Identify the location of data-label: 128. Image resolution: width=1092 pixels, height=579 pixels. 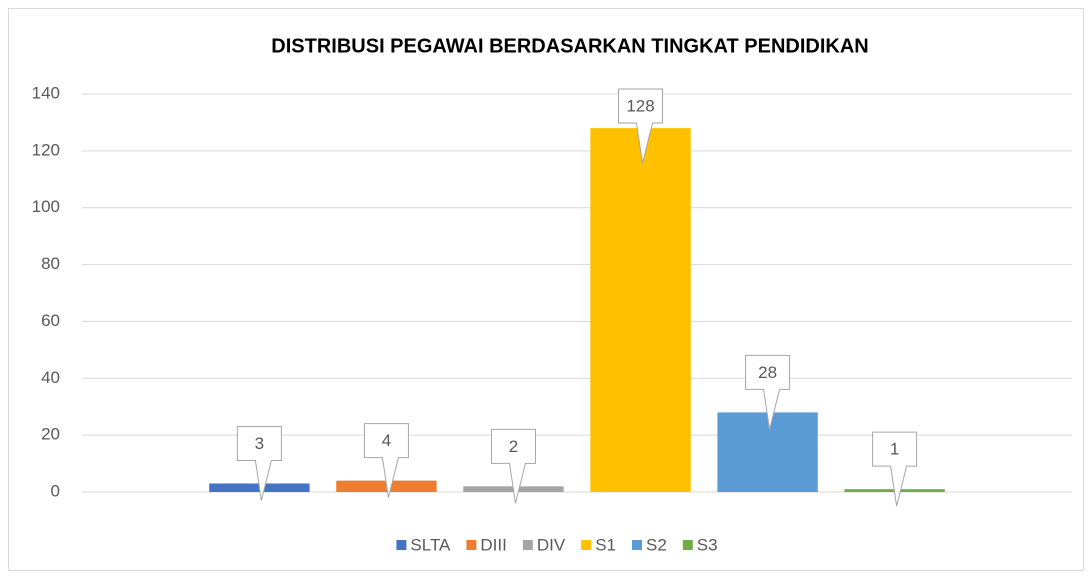
(640, 105).